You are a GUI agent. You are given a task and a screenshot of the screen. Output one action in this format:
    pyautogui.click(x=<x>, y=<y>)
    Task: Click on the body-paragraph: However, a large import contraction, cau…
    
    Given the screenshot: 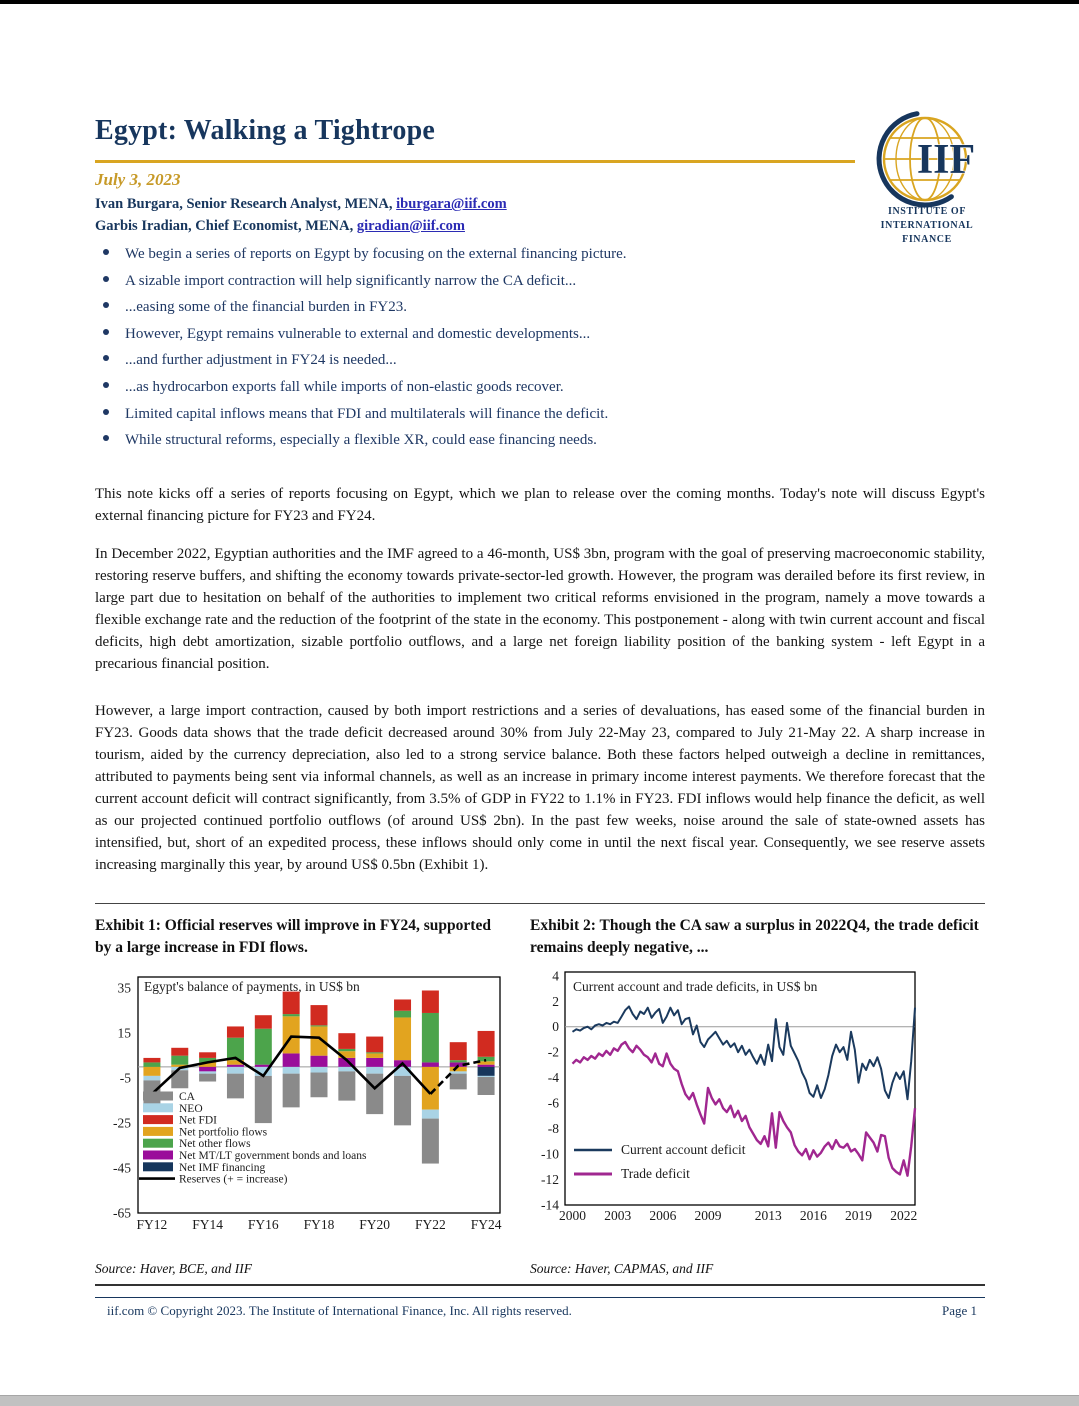 What is the action you would take?
    pyautogui.click(x=540, y=788)
    